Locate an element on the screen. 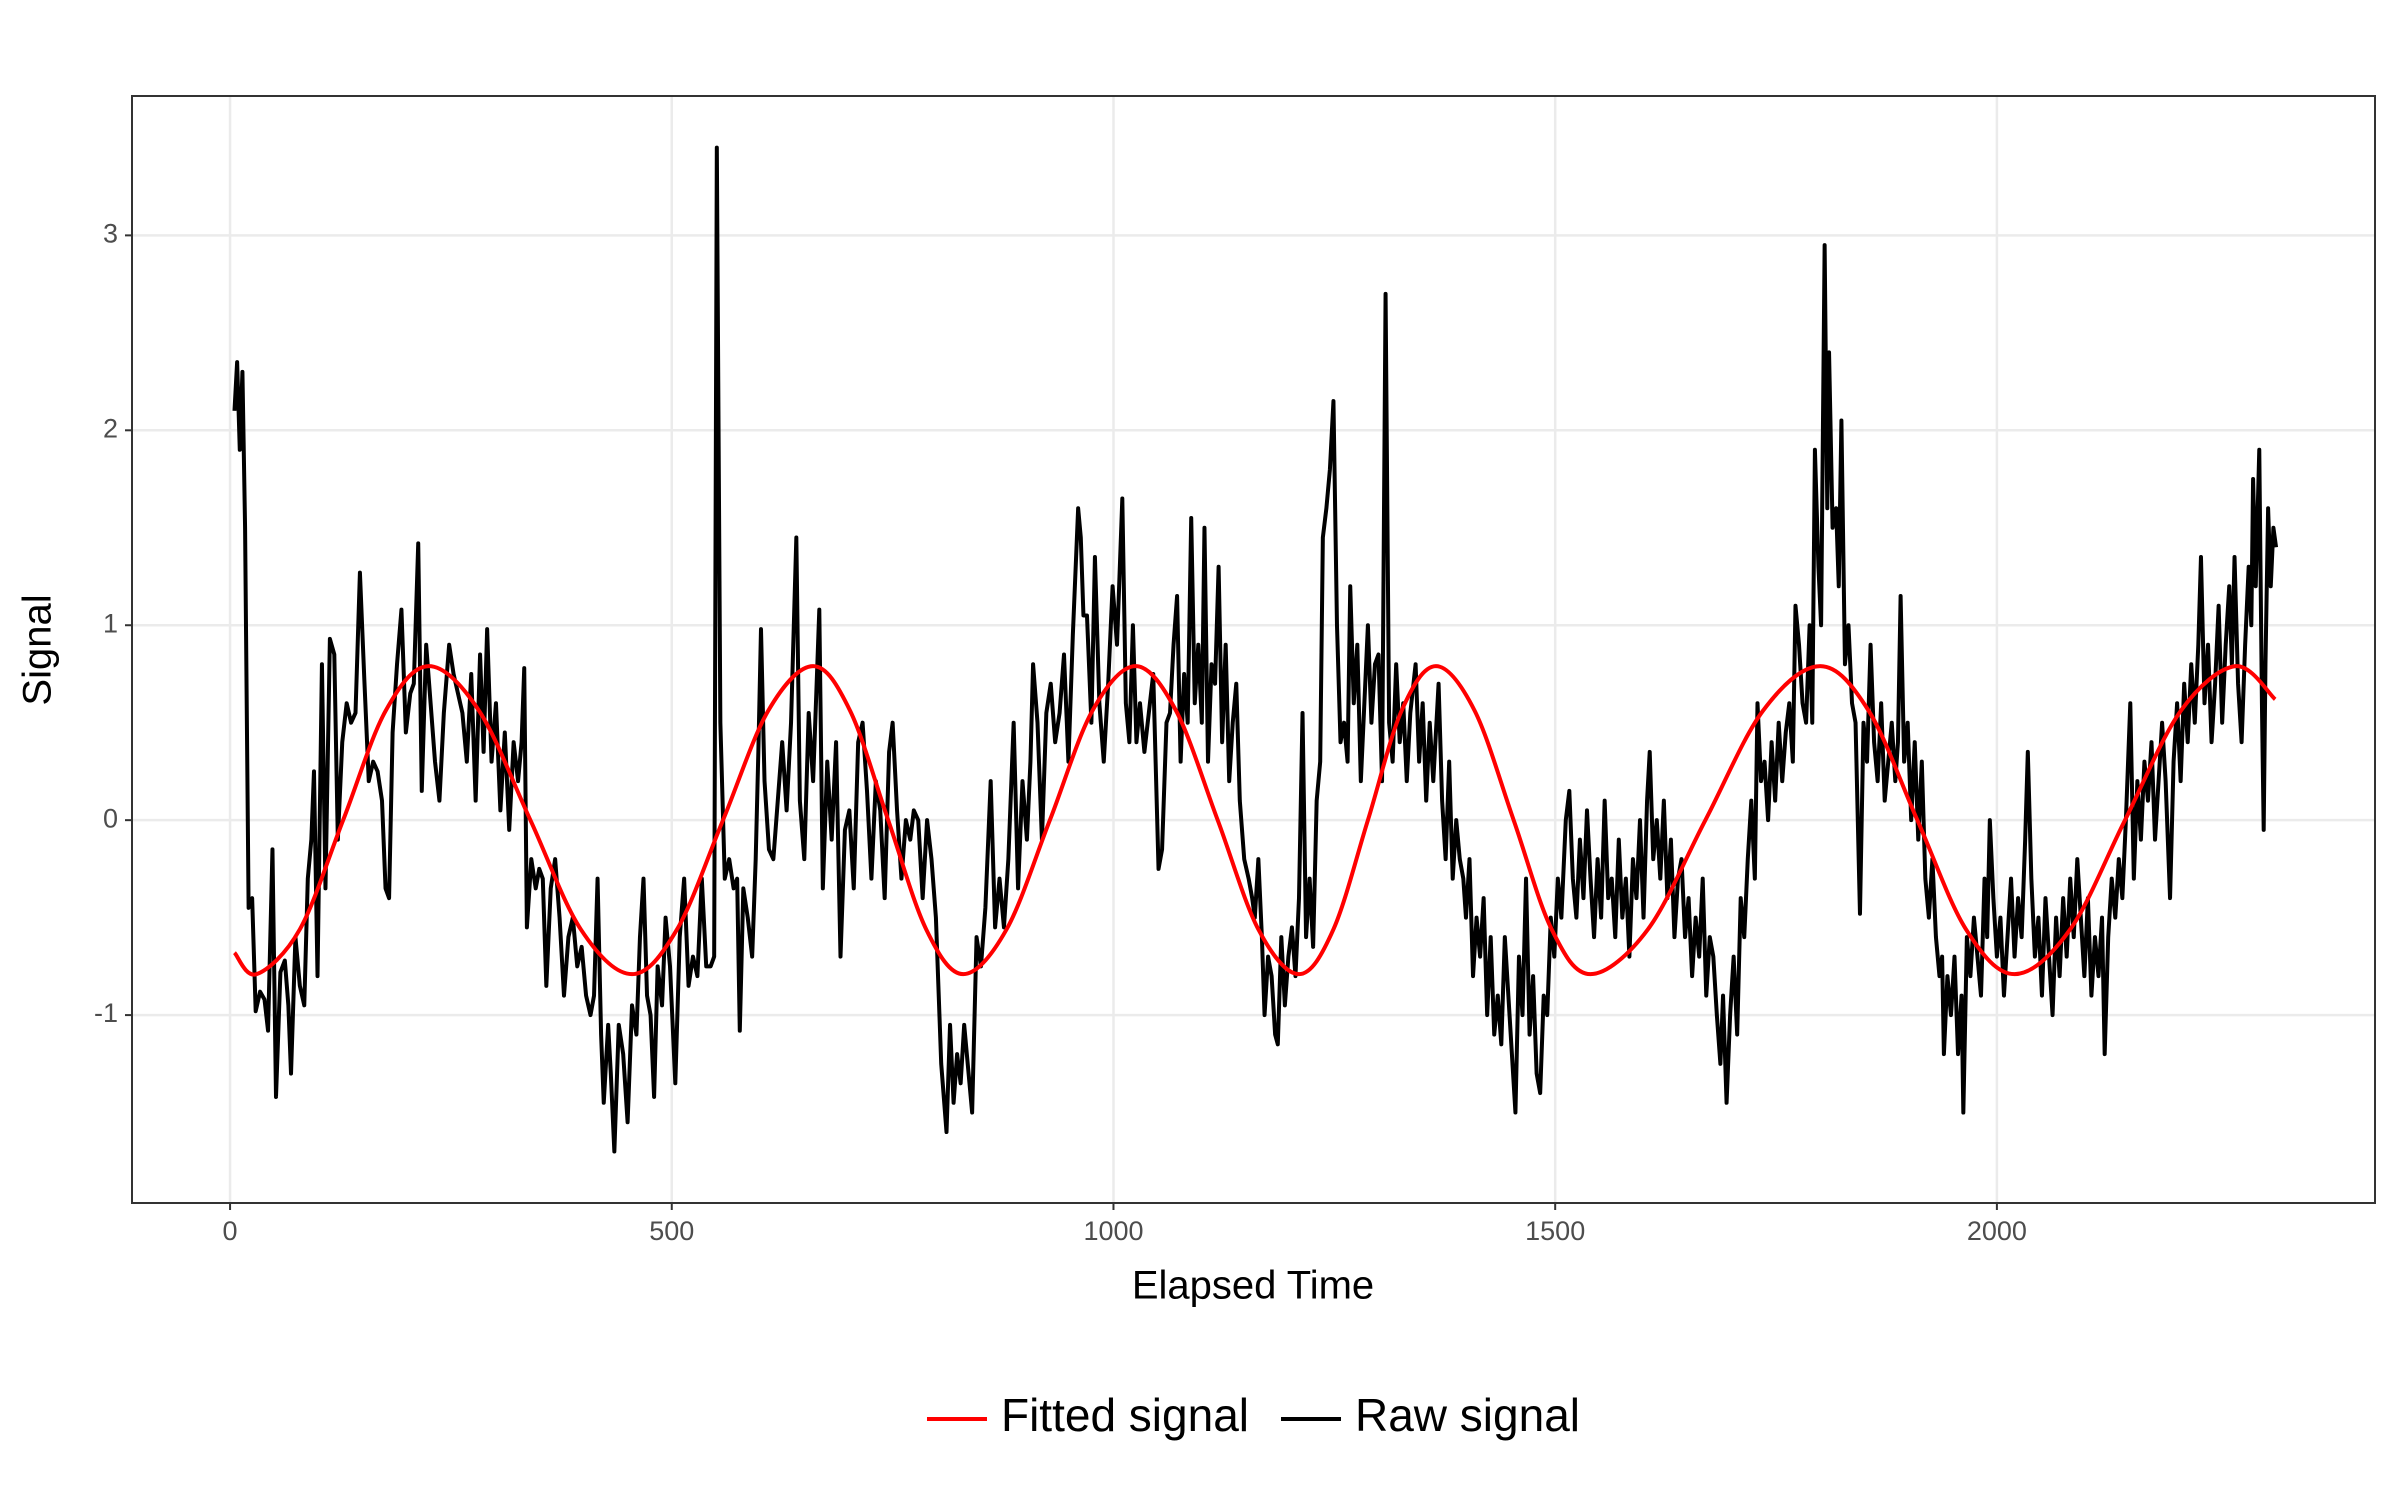  legend: Fitted signal Raw signal is located at coordinates (1253, 1415).